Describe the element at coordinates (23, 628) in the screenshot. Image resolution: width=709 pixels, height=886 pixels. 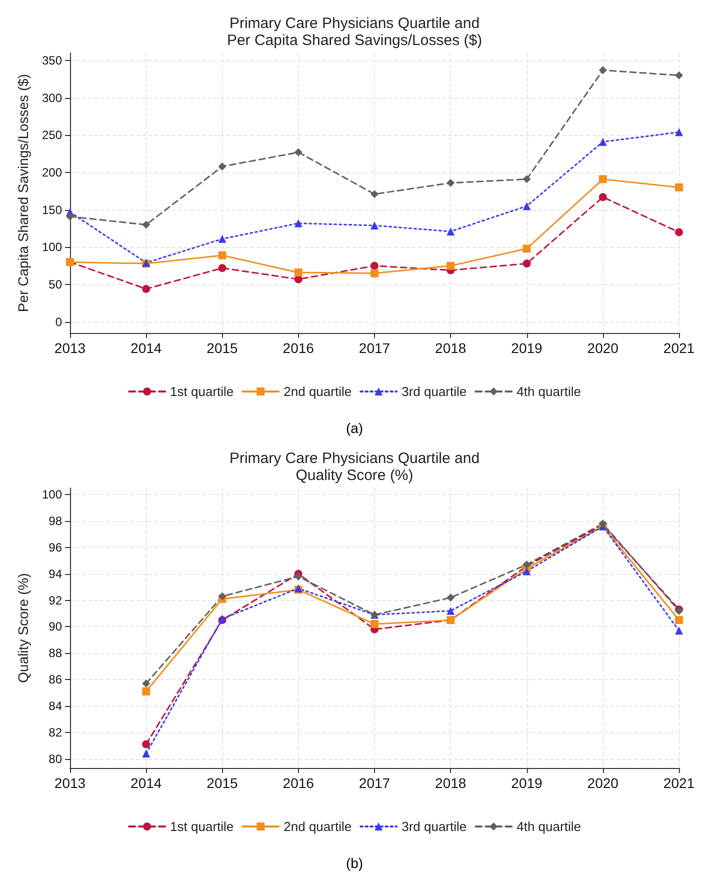
I see `y-axis-title: Quality Score (%)` at that location.